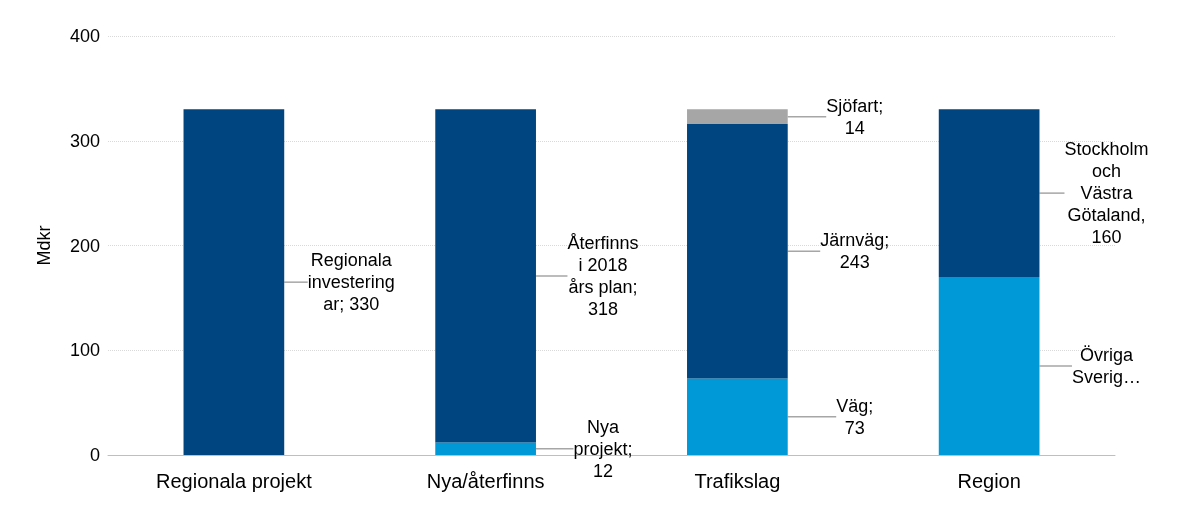  Describe the element at coordinates (84, 245) in the screenshot. I see `y-tick-label: 200` at that location.